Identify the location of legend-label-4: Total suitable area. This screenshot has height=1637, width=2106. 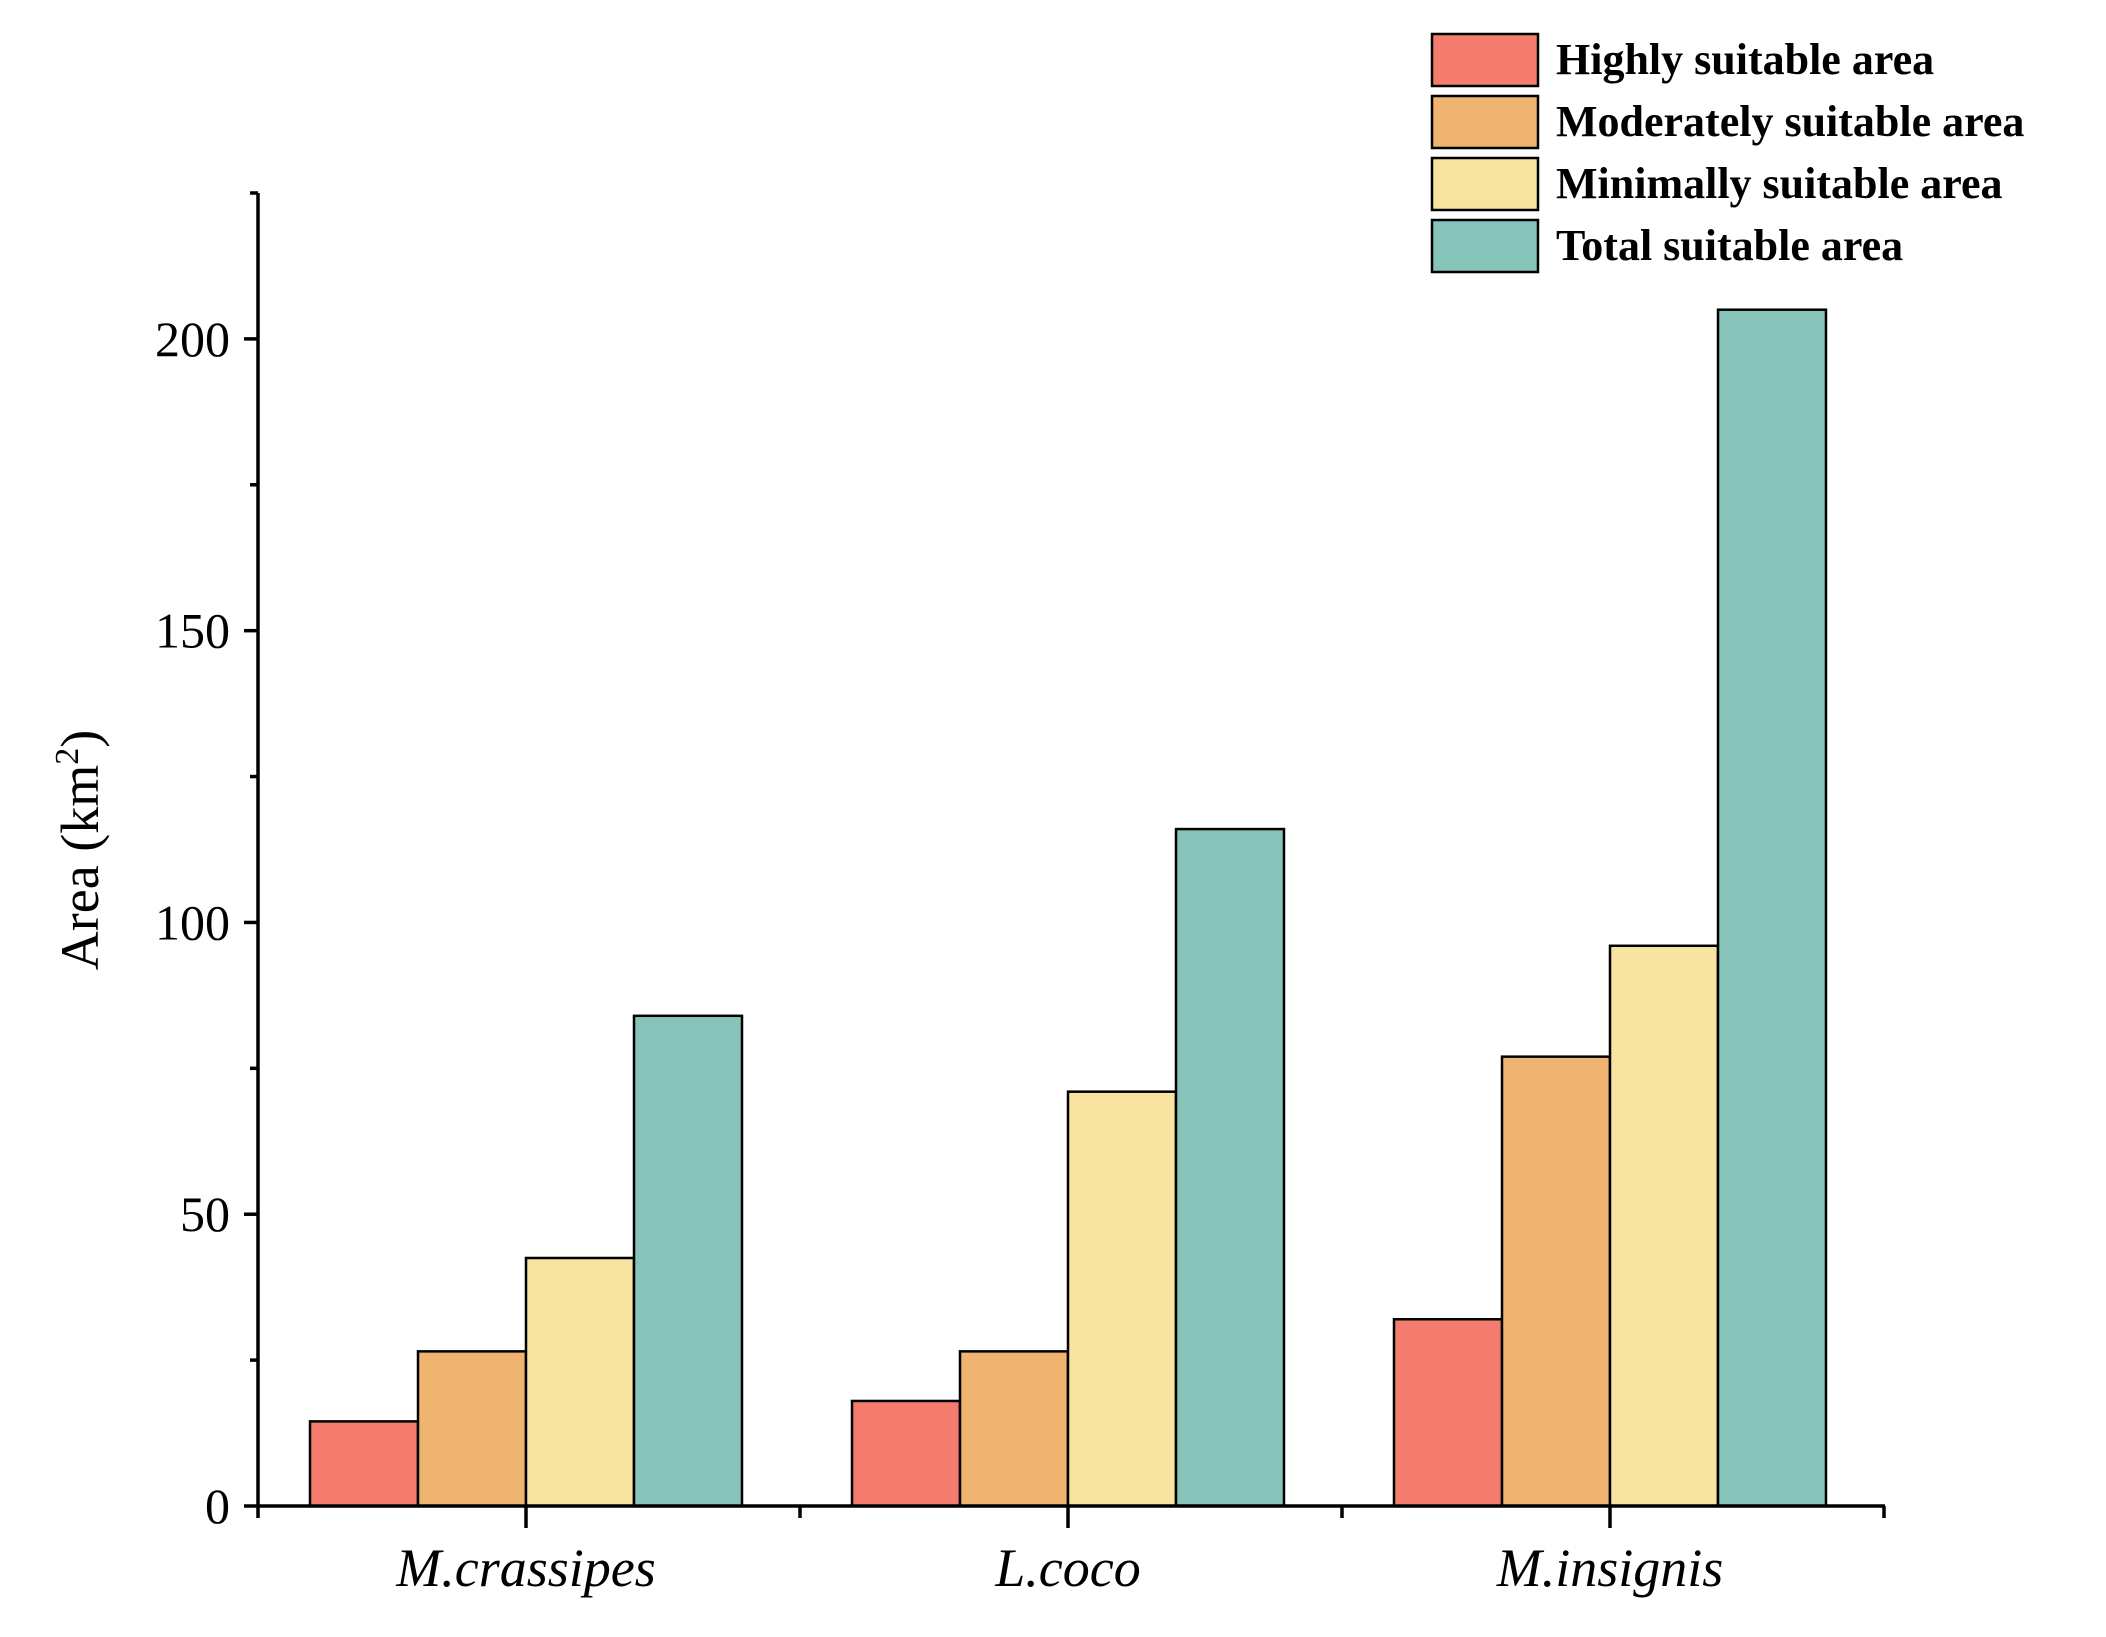
(1729, 245).